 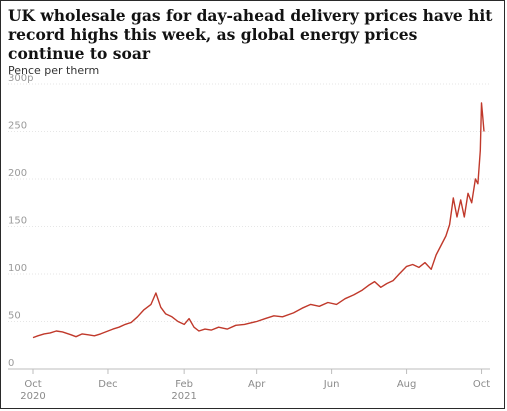 What do you see at coordinates (107, 384) in the screenshot?
I see `x-tick-label: Dec` at bounding box center [107, 384].